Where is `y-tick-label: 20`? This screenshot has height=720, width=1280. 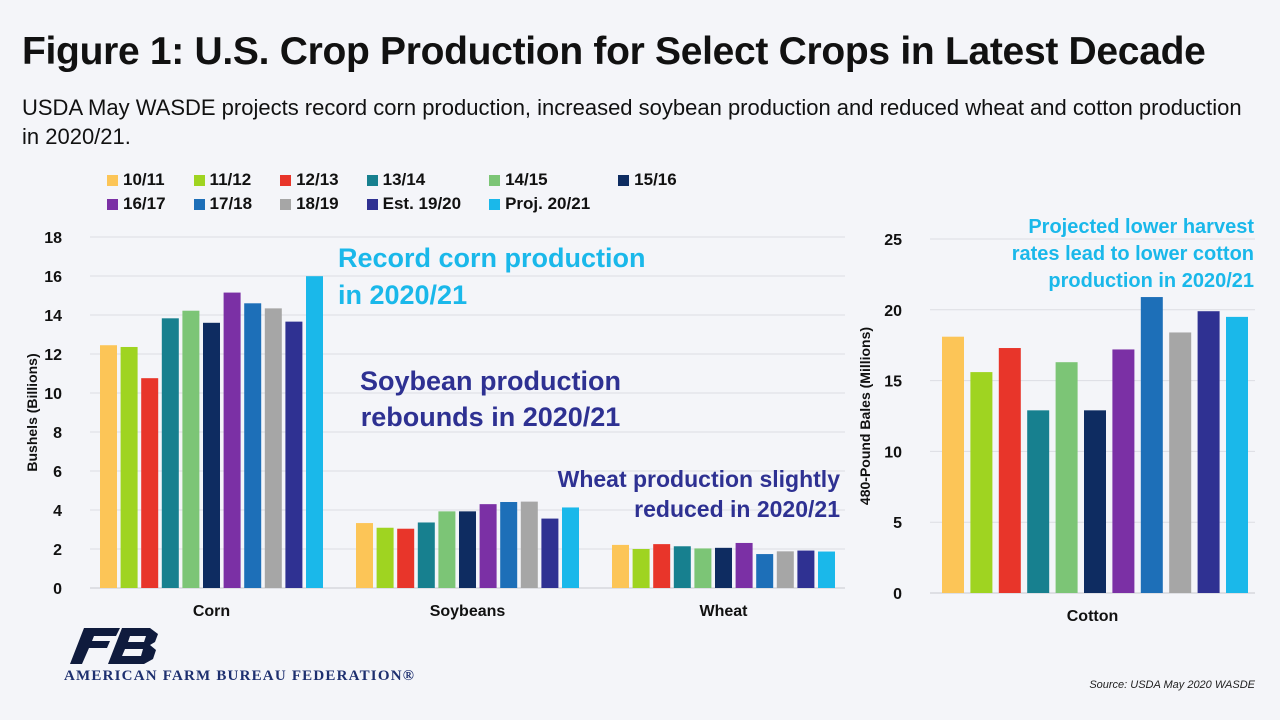
y-tick-label: 20 is located at coordinates (893, 311).